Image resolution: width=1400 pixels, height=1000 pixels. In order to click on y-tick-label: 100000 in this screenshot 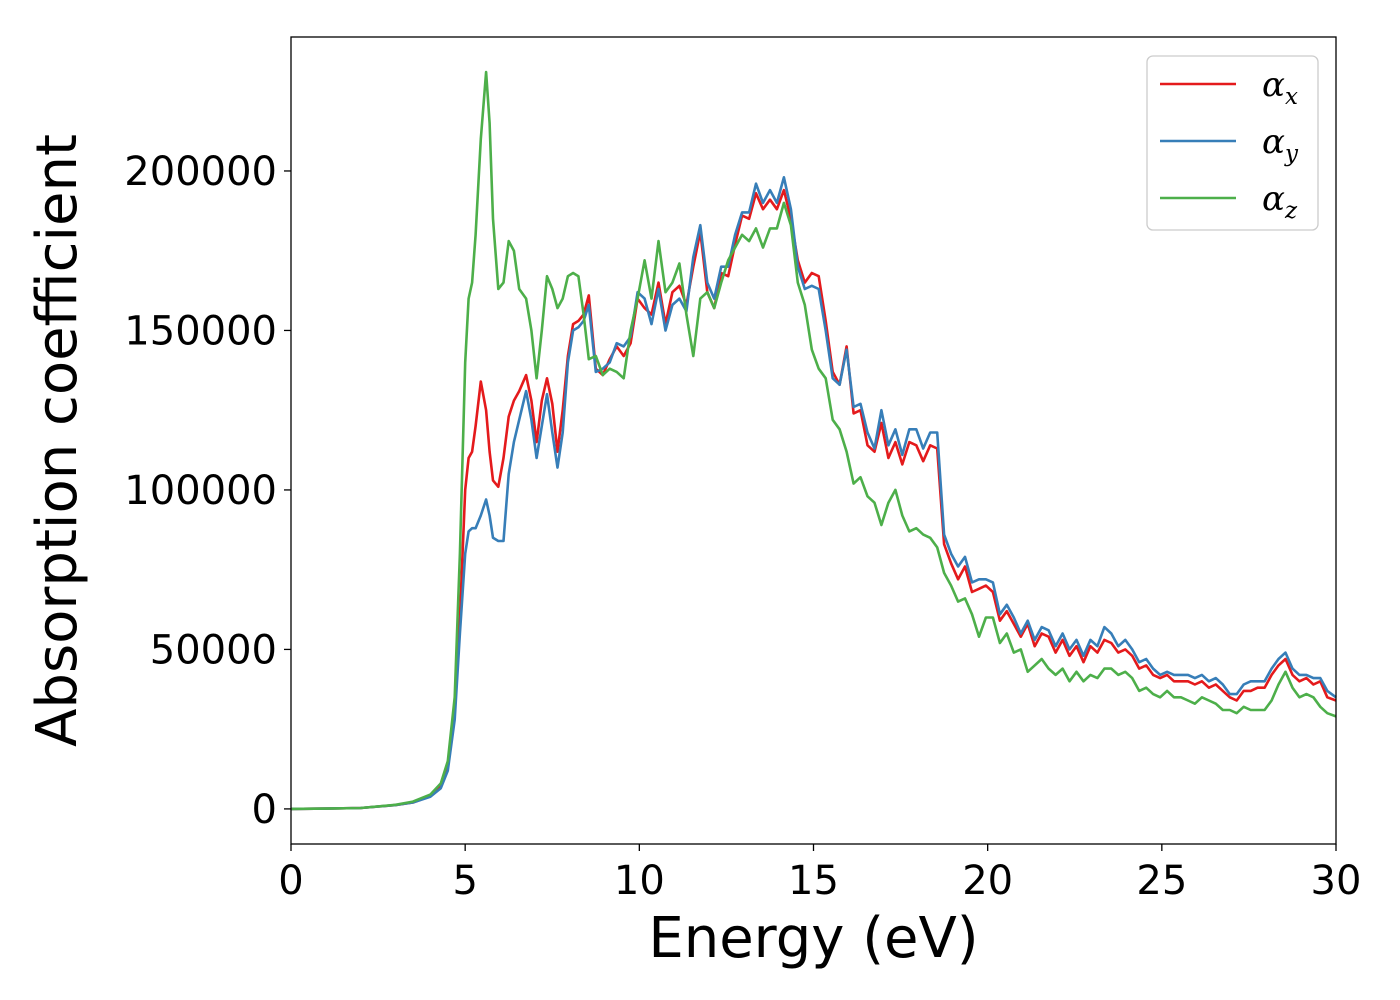, I will do `click(200, 491)`.